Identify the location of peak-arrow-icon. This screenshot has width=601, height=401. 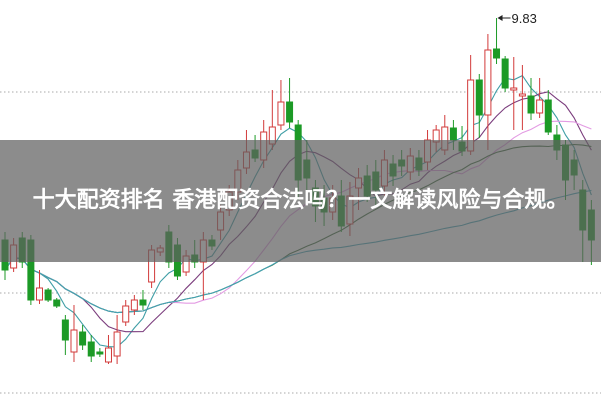
(500, 18).